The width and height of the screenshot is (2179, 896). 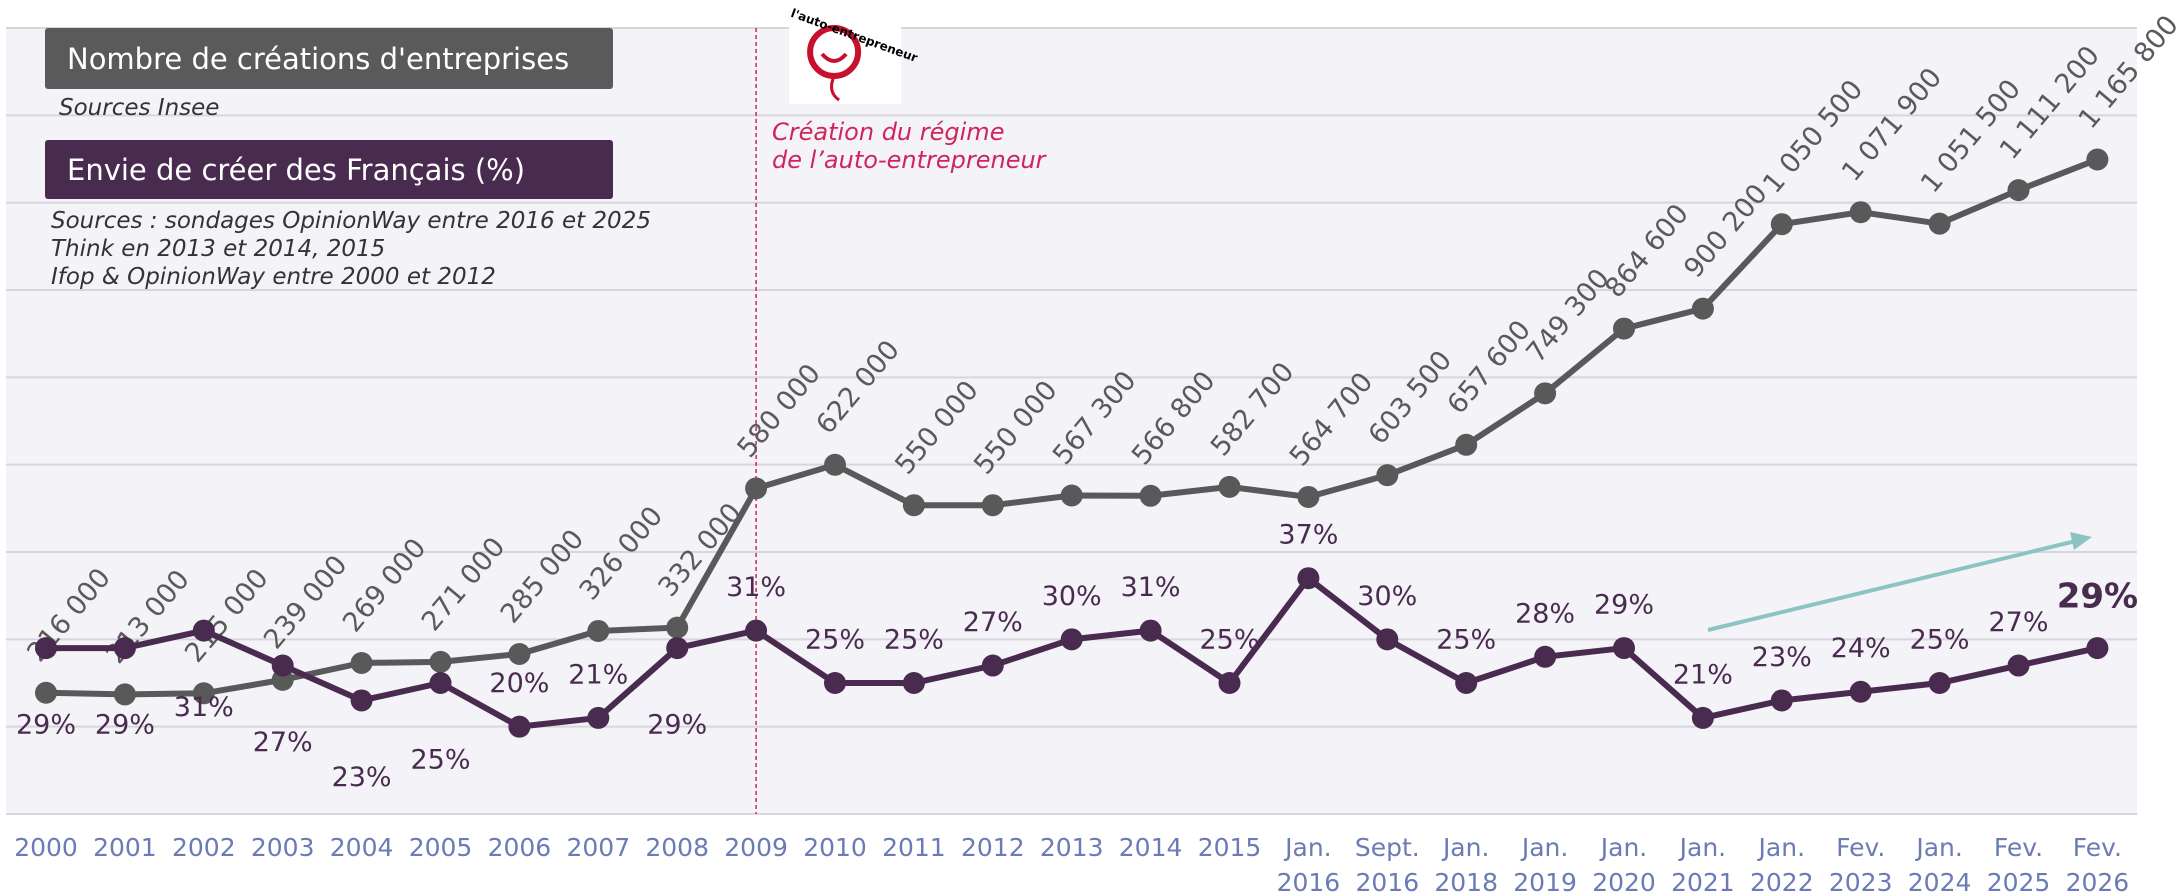 What do you see at coordinates (1861, 648) in the screenshot?
I see `value-label: 24%` at bounding box center [1861, 648].